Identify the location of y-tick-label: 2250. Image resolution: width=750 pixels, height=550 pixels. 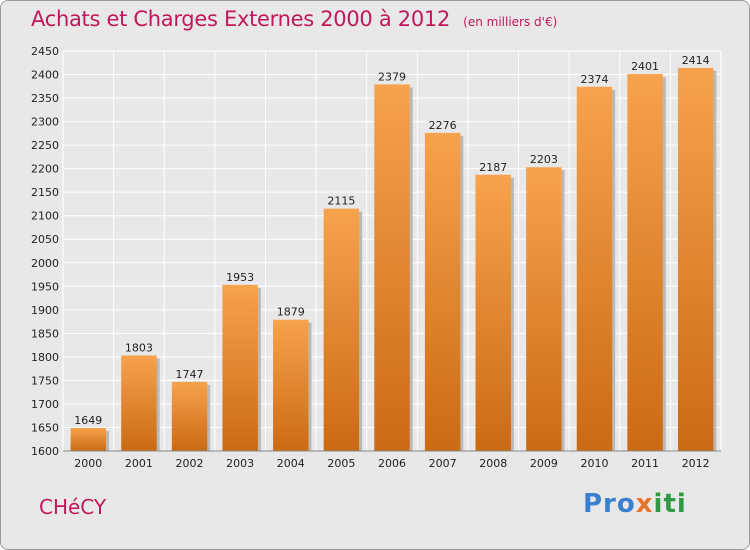
(45, 145).